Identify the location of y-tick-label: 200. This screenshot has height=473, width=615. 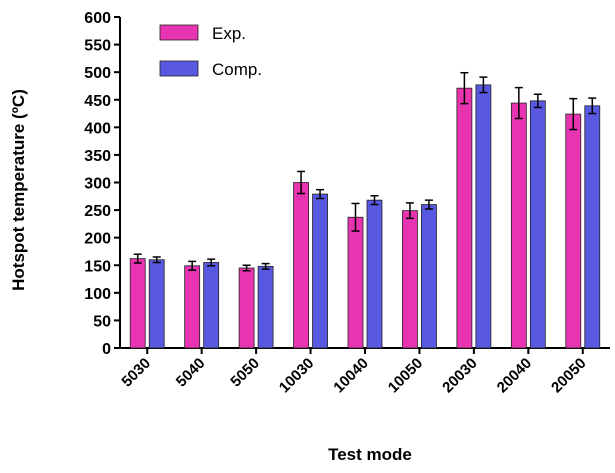
(97, 239).